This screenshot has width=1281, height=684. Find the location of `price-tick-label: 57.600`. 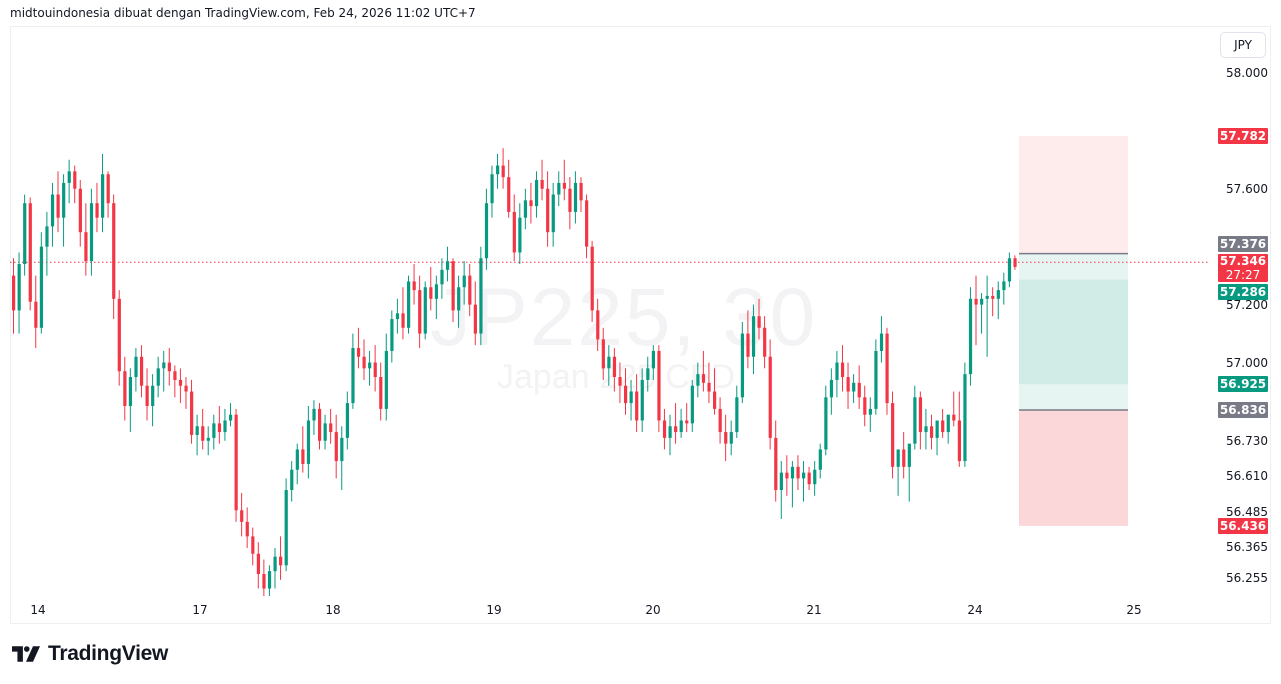

price-tick-label: 57.600 is located at coordinates (1247, 188).